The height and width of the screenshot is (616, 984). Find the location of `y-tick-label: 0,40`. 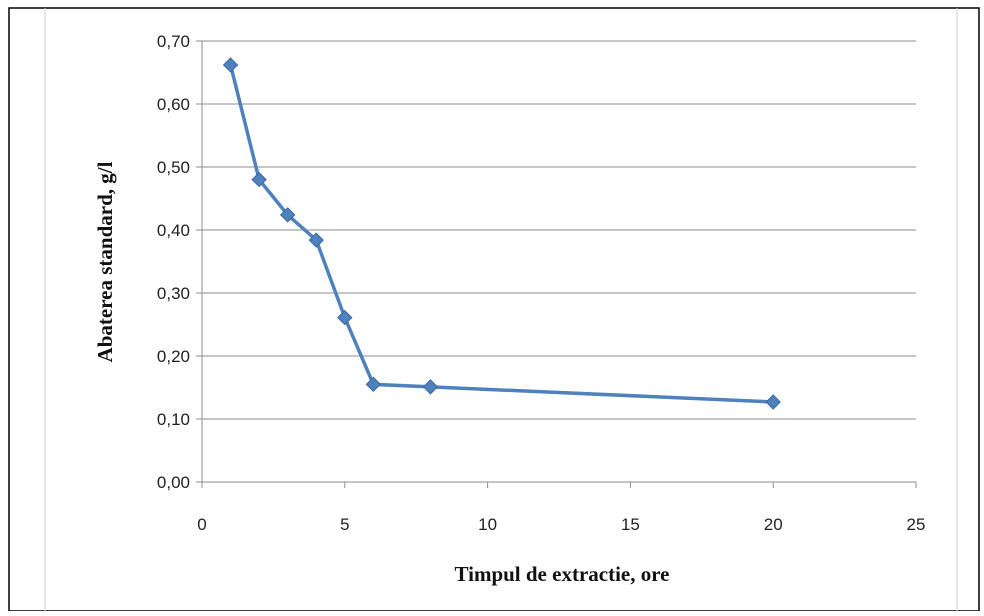

y-tick-label: 0,40 is located at coordinates (173, 230).